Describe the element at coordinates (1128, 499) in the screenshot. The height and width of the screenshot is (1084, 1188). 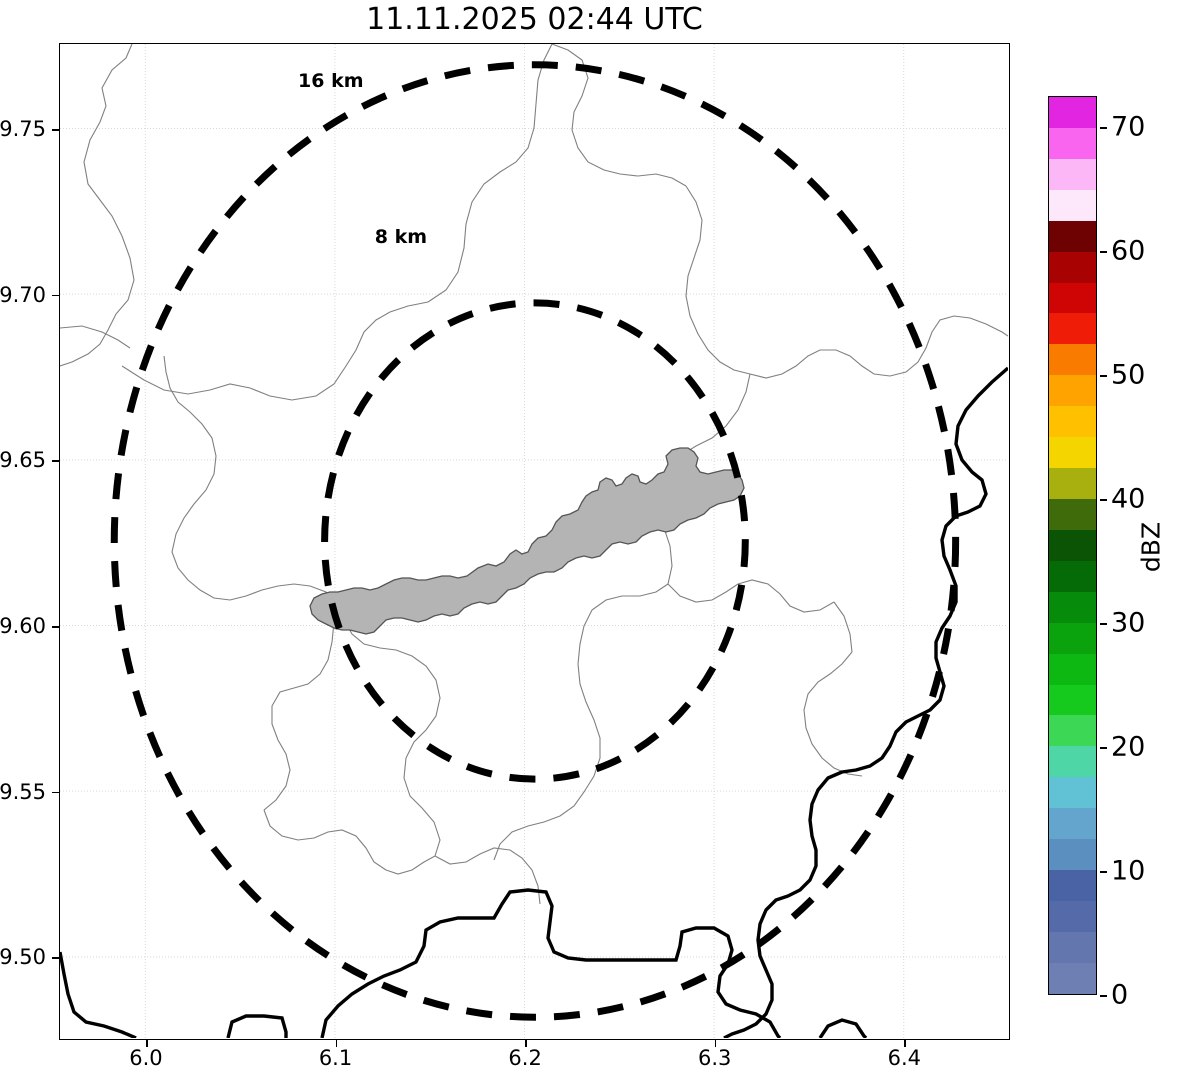
I see `colorbar-tick-label: 40` at that location.